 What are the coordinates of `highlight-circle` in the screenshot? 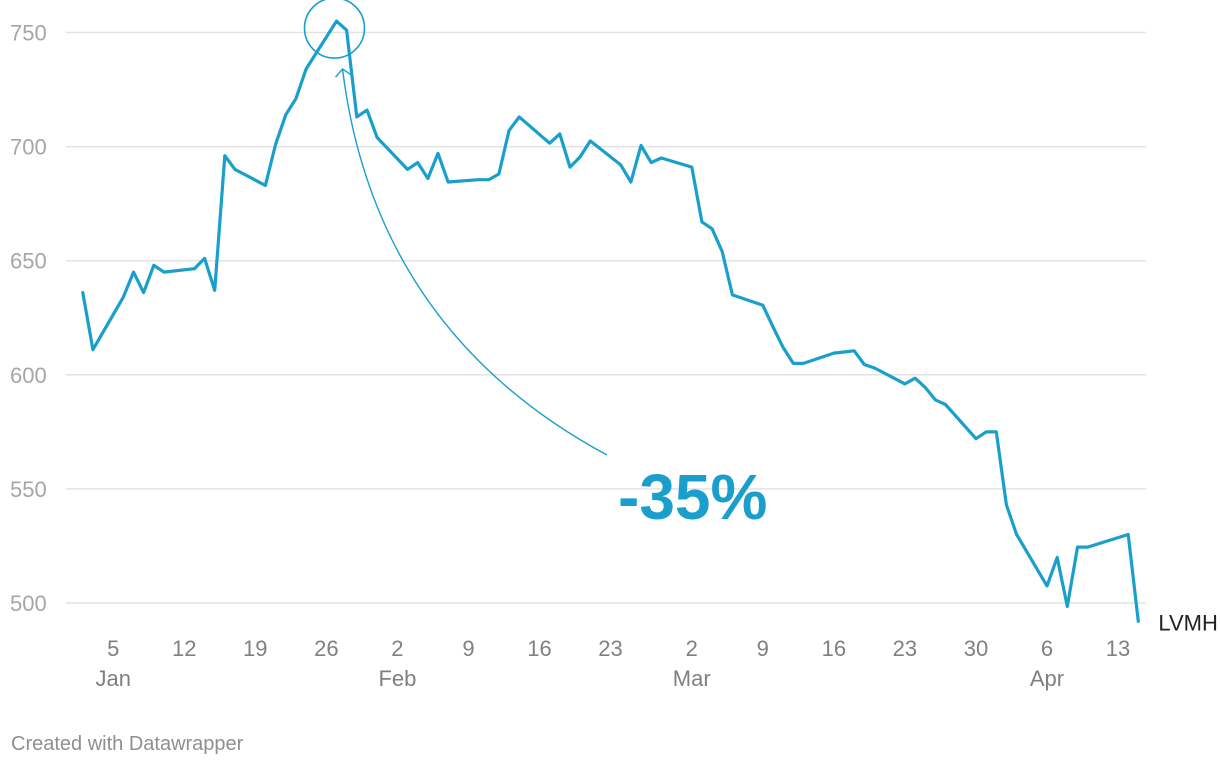 It's located at (334, 29).